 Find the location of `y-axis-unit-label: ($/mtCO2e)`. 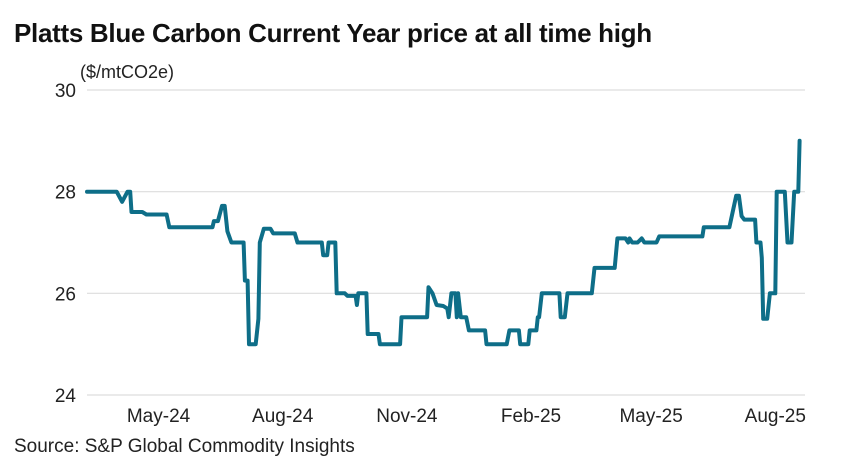

y-axis-unit-label: ($/mtCO2e) is located at coordinates (127, 72).